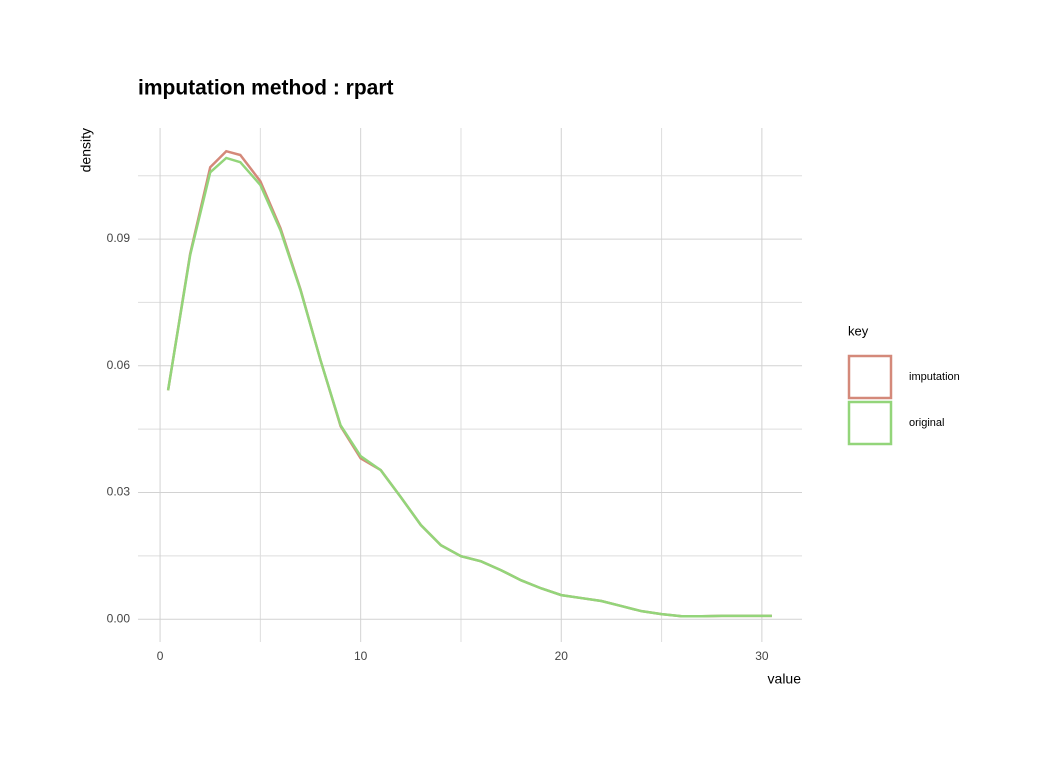  What do you see at coordinates (858, 330) in the screenshot?
I see `legend-title: key` at bounding box center [858, 330].